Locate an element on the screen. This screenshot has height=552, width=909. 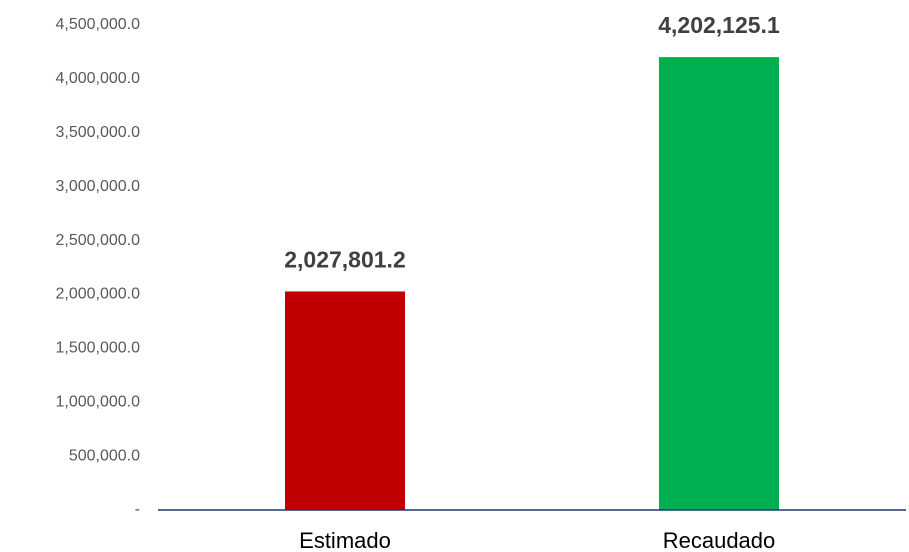
value-label: 4,202,125.1 is located at coordinates (719, 25).